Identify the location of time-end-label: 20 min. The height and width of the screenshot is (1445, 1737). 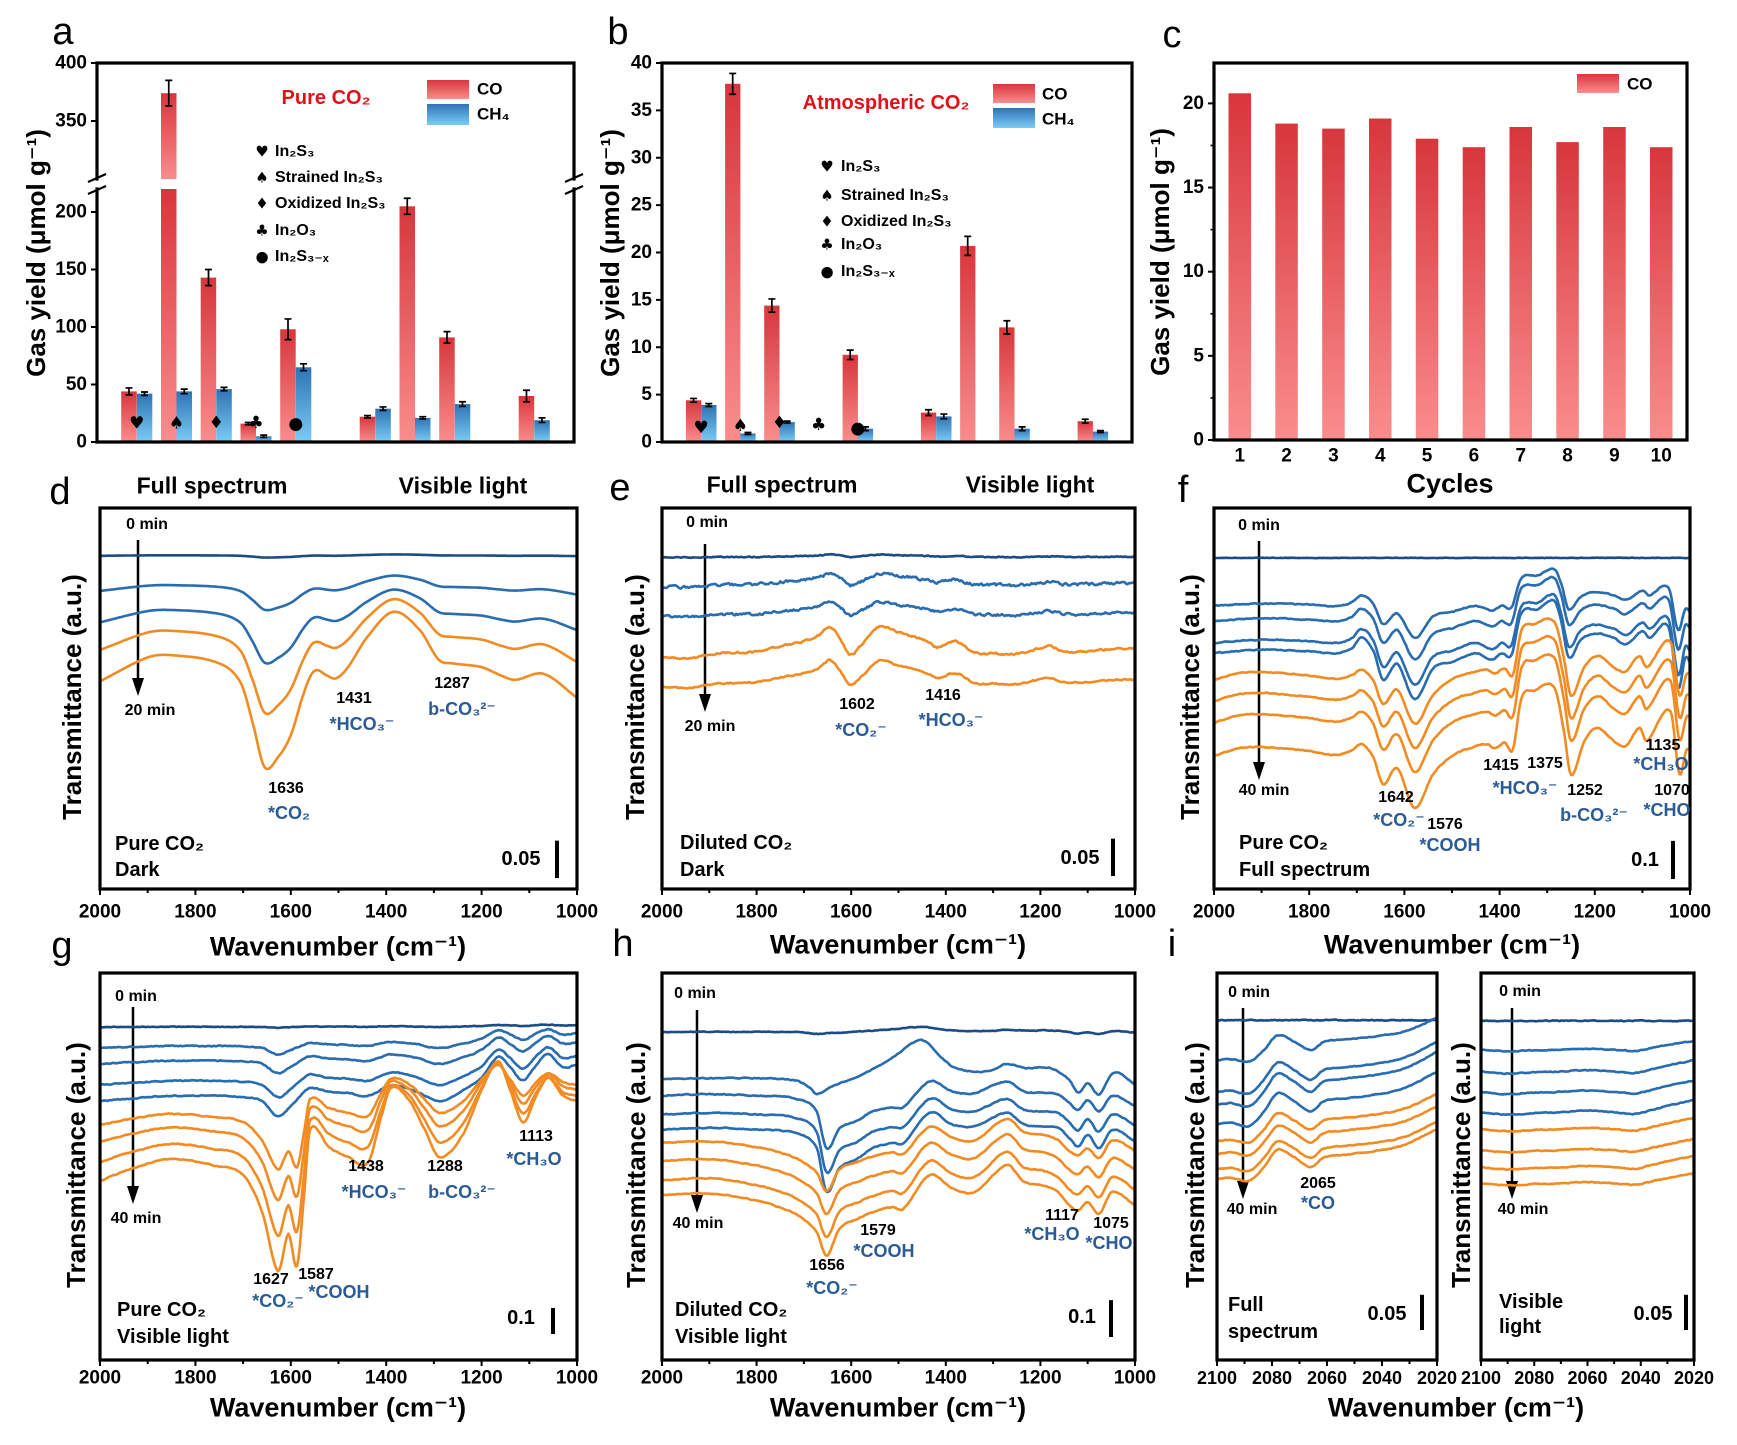
(710, 726).